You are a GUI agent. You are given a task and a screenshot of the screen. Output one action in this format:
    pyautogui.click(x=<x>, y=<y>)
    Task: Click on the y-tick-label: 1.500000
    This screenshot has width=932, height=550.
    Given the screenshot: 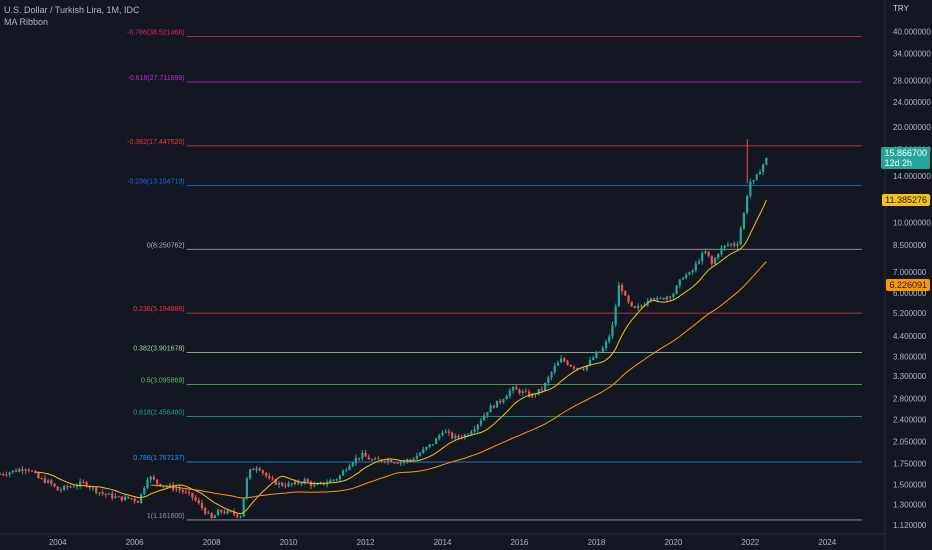 What is the action you would take?
    pyautogui.click(x=910, y=485)
    